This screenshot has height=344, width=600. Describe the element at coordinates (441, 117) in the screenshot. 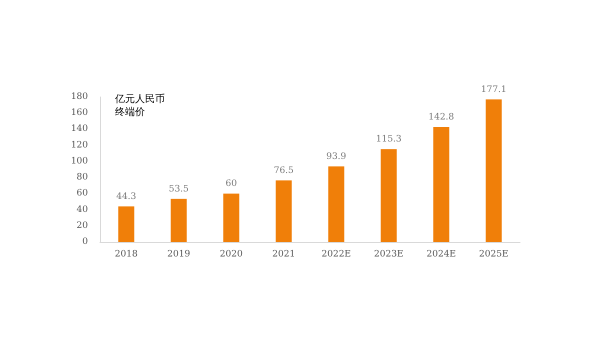

I see `data-label: 142.8` at that location.